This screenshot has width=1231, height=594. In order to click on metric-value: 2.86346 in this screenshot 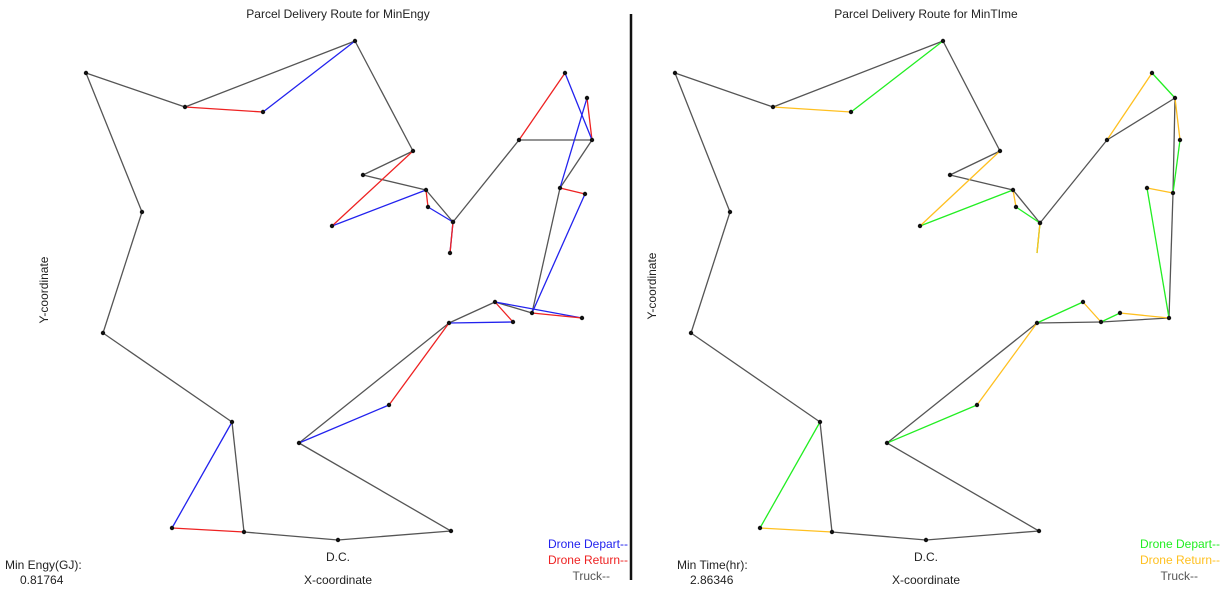, I will do `click(712, 580)`.